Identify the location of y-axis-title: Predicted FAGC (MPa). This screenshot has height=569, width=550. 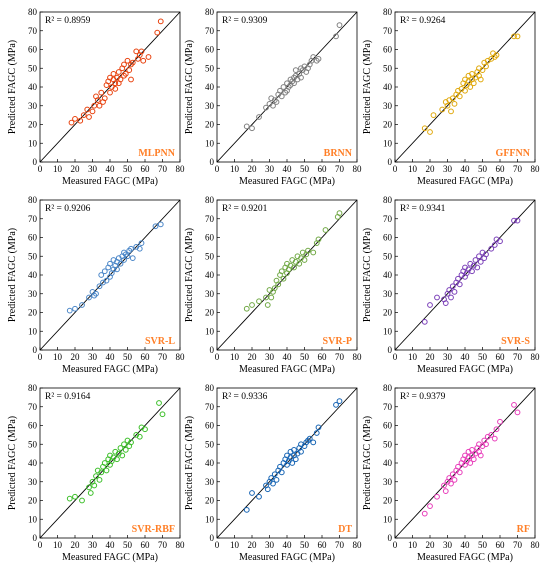
(12, 87).